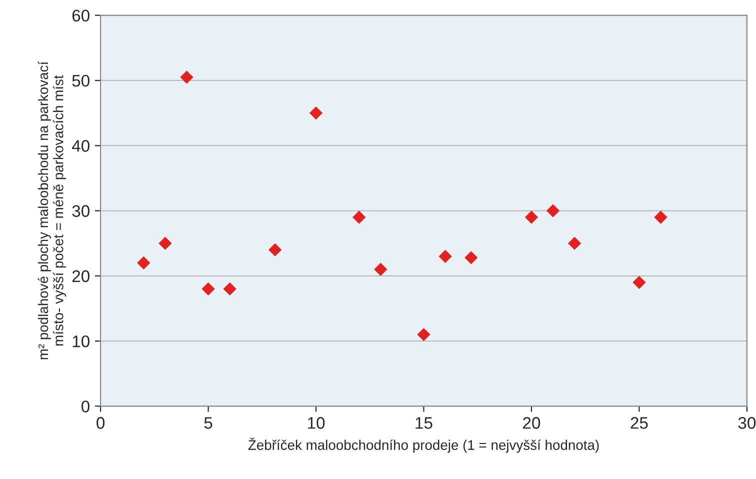  What do you see at coordinates (81, 146) in the screenshot?
I see `y-tick-label: 40` at bounding box center [81, 146].